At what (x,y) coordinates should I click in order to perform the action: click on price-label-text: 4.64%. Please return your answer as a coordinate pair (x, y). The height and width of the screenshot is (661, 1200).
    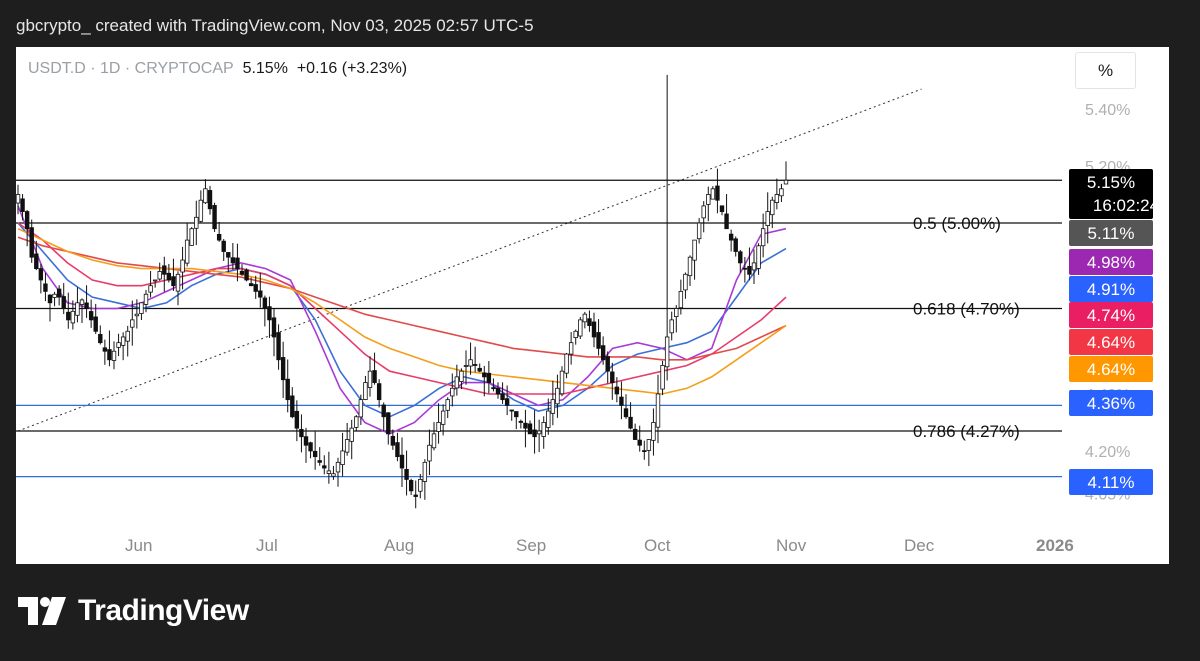
    Looking at the image, I should click on (1111, 369).